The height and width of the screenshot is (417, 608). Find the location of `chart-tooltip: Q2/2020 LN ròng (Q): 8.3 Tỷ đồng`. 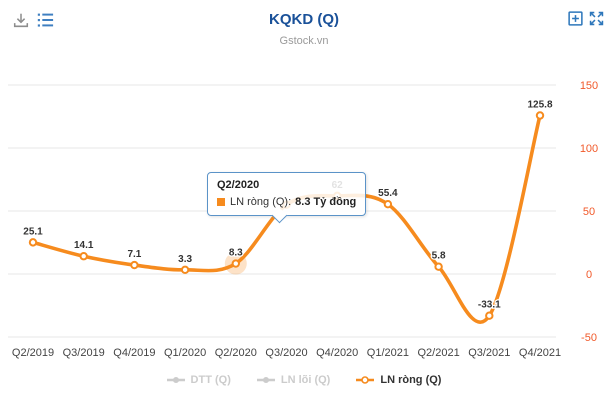

chart-tooltip: Q2/2020 LN ròng (Q): 8.3 Tỷ đồng is located at coordinates (287, 198).